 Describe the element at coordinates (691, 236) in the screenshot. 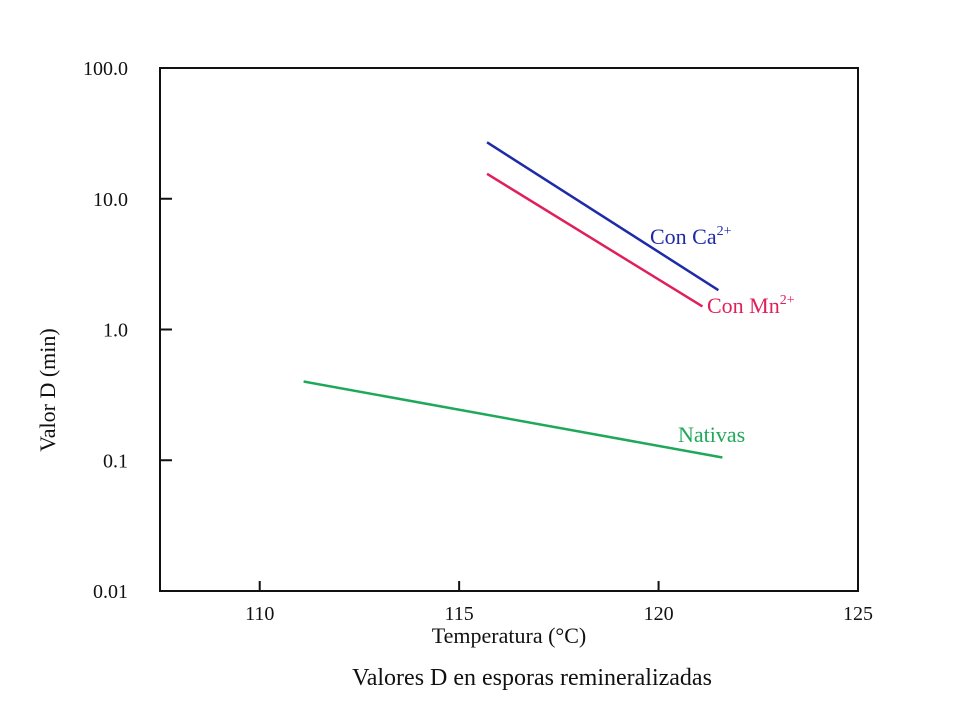

I see `series-label-1: Con Ca2+` at that location.